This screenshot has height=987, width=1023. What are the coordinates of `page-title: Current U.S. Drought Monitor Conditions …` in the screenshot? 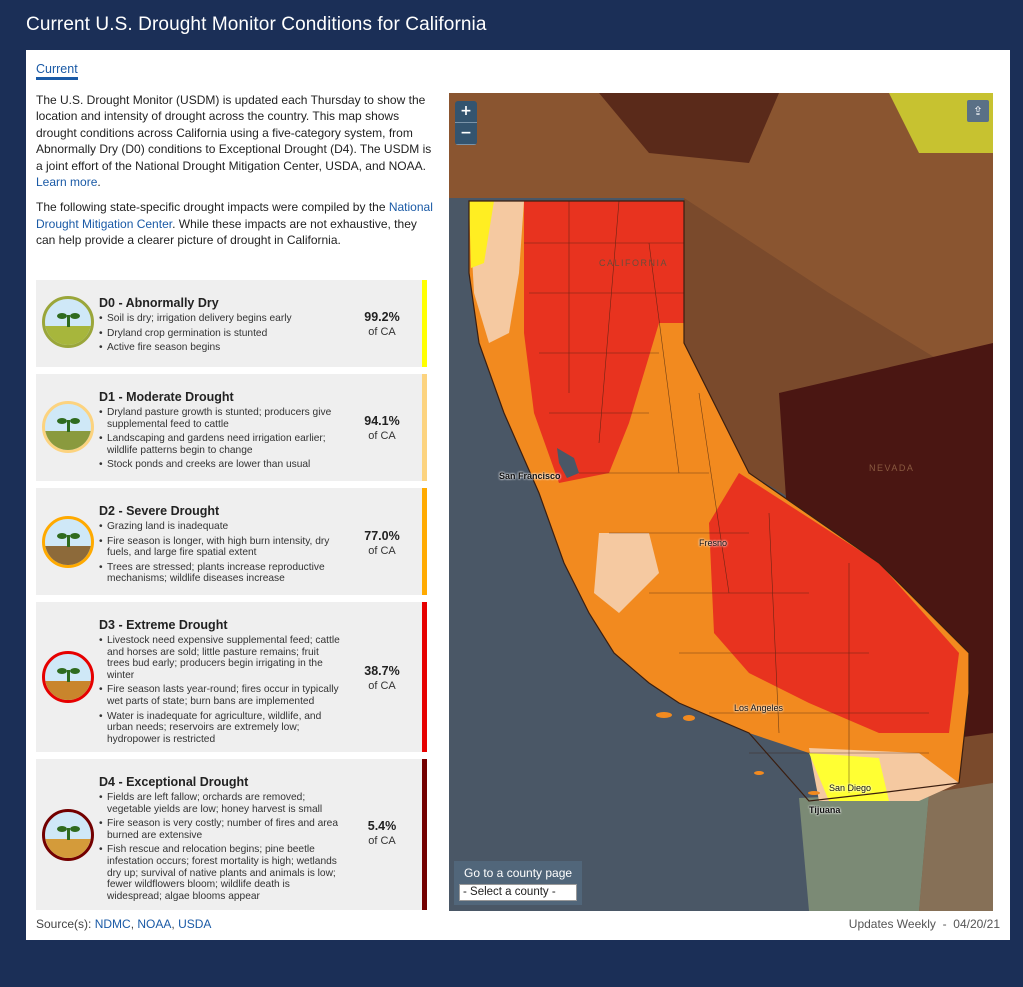 It's located at (256, 24).